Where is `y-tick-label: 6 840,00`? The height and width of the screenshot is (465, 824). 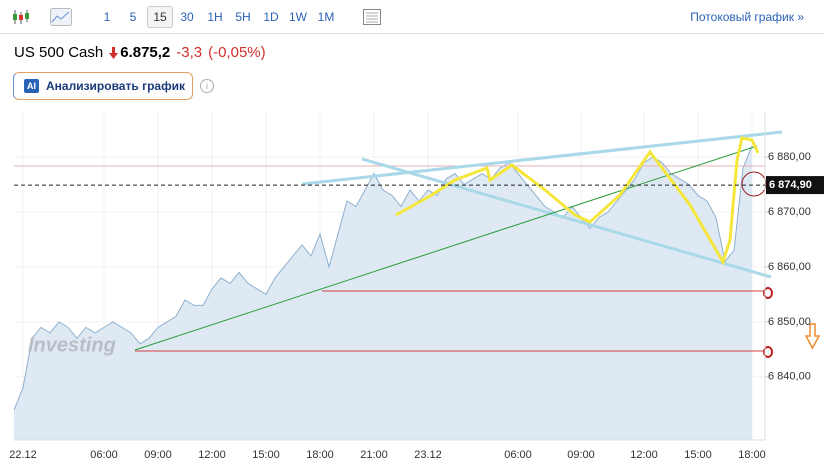
y-tick-label: 6 840,00 is located at coordinates (789, 377).